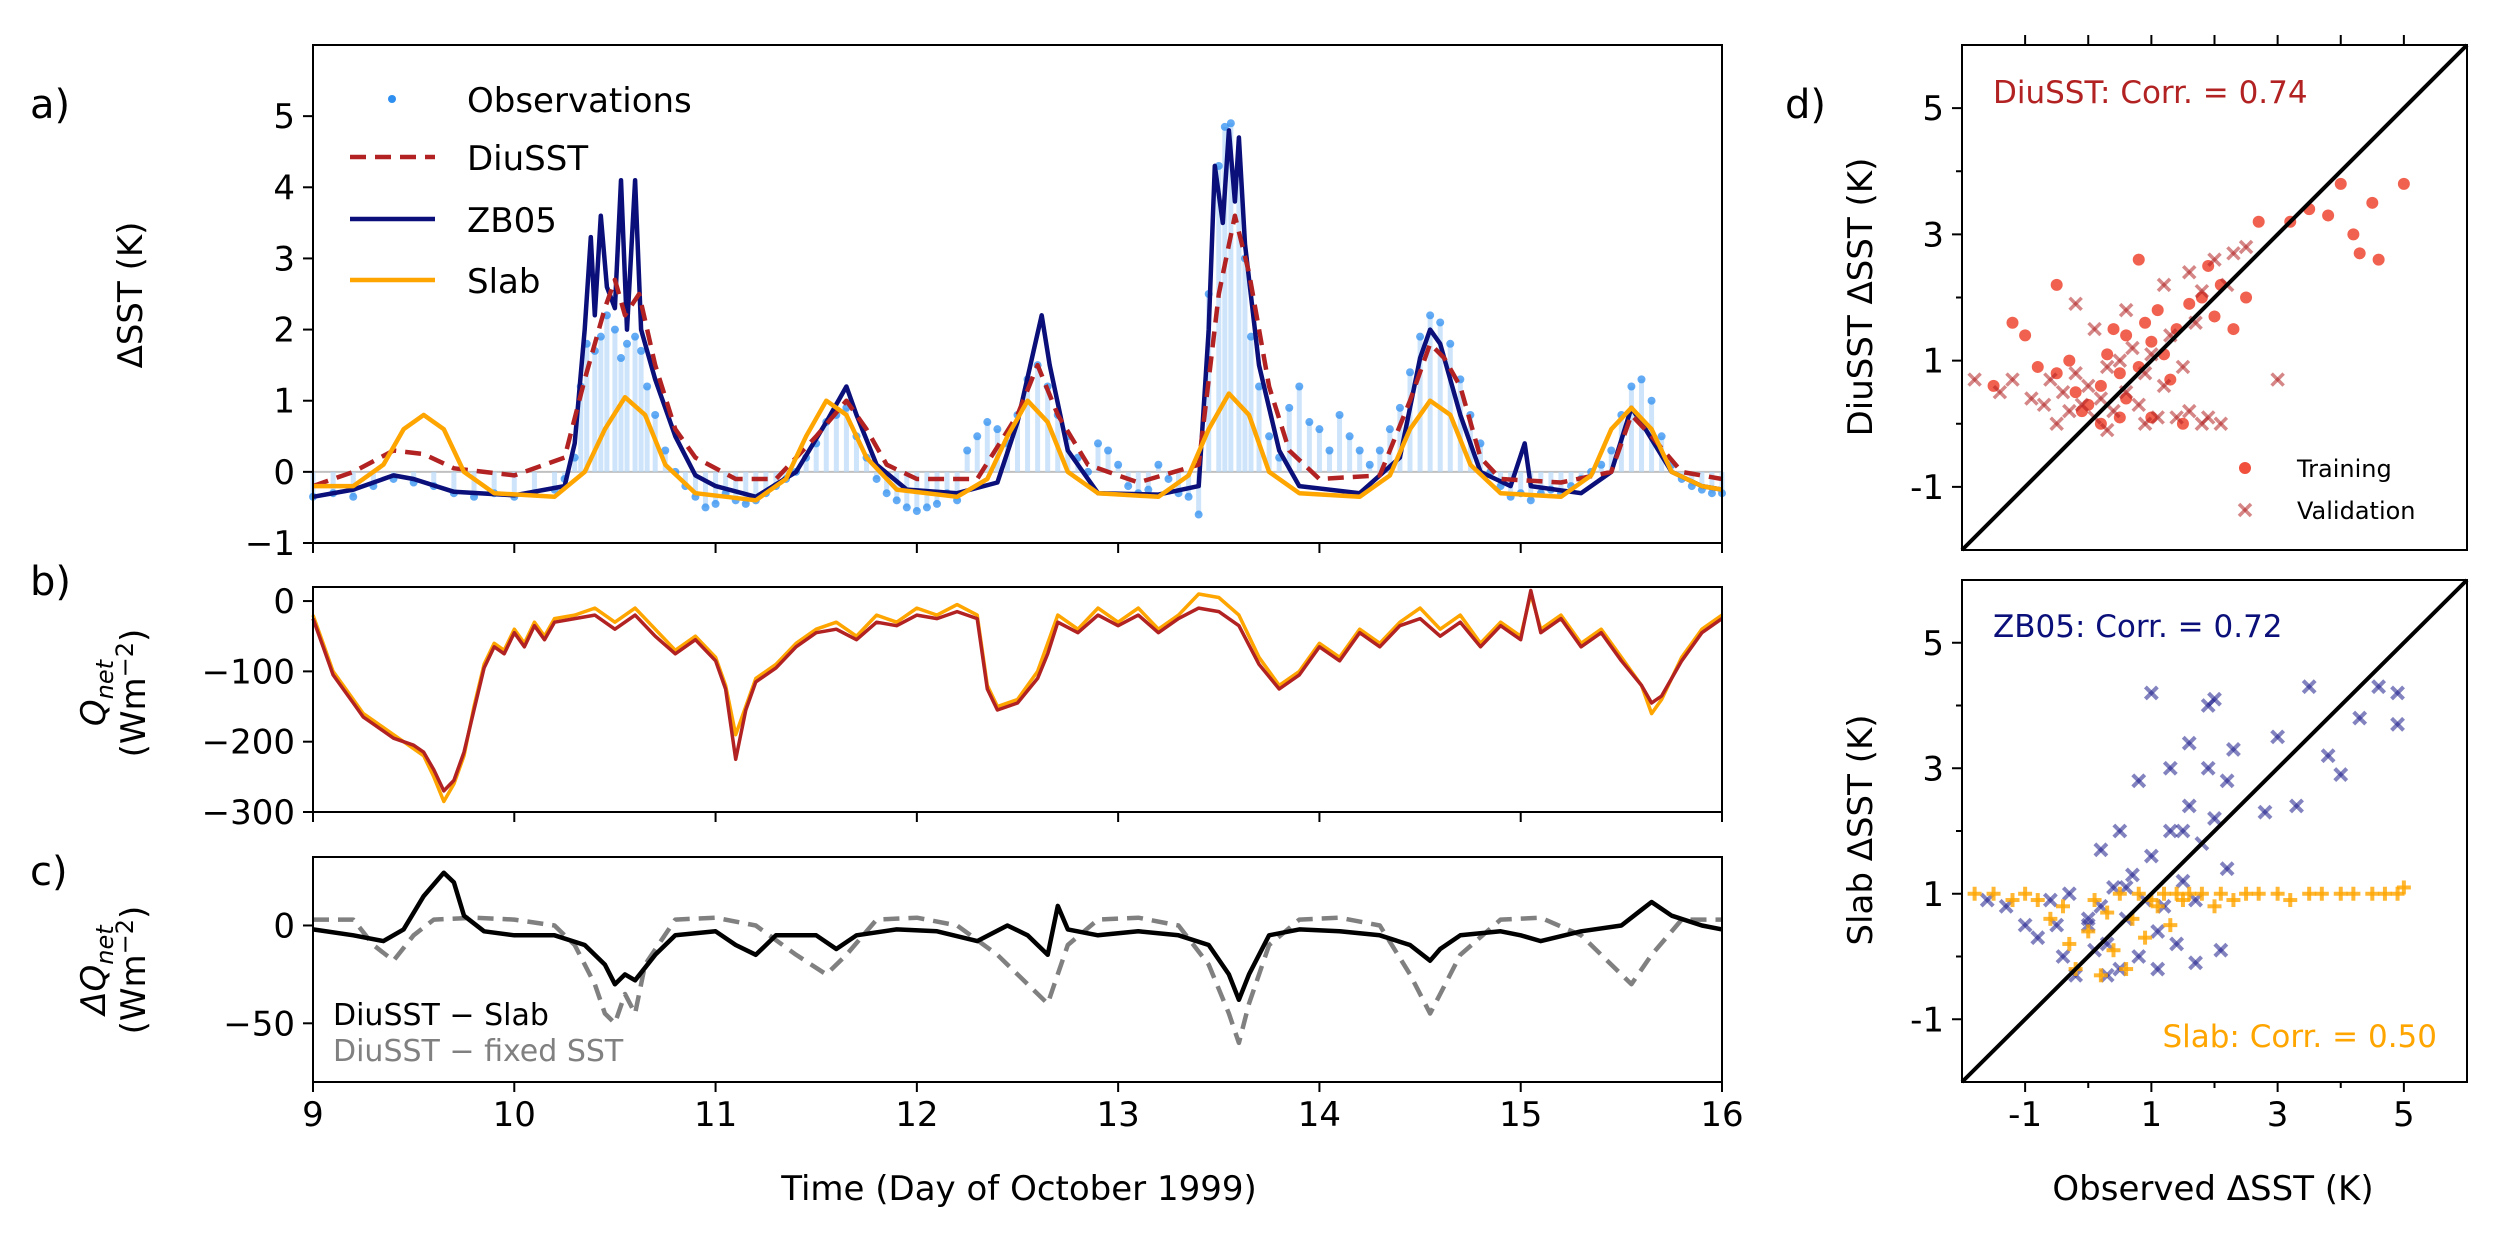 The image size is (2497, 1239). What do you see at coordinates (441, 1015) in the screenshot?
I see `diff-slab-label: DiuSST − Slab` at bounding box center [441, 1015].